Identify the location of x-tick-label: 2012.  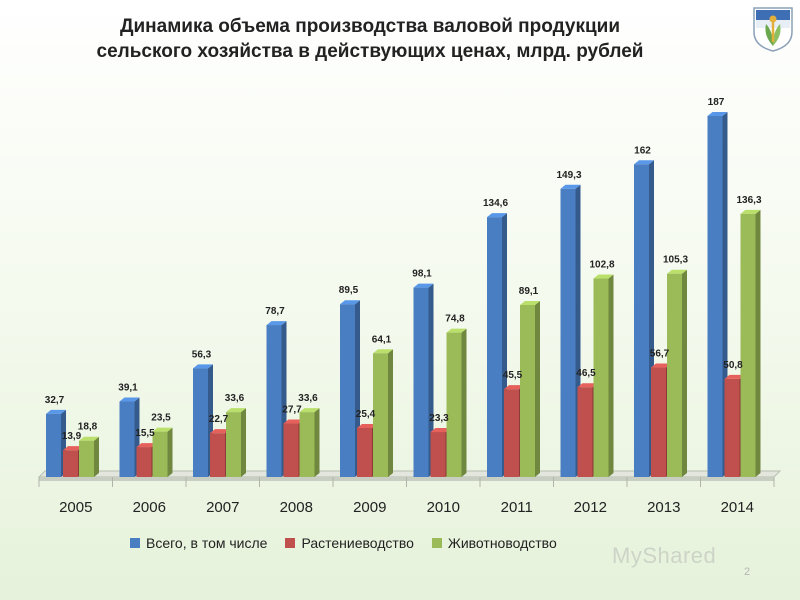
(590, 507).